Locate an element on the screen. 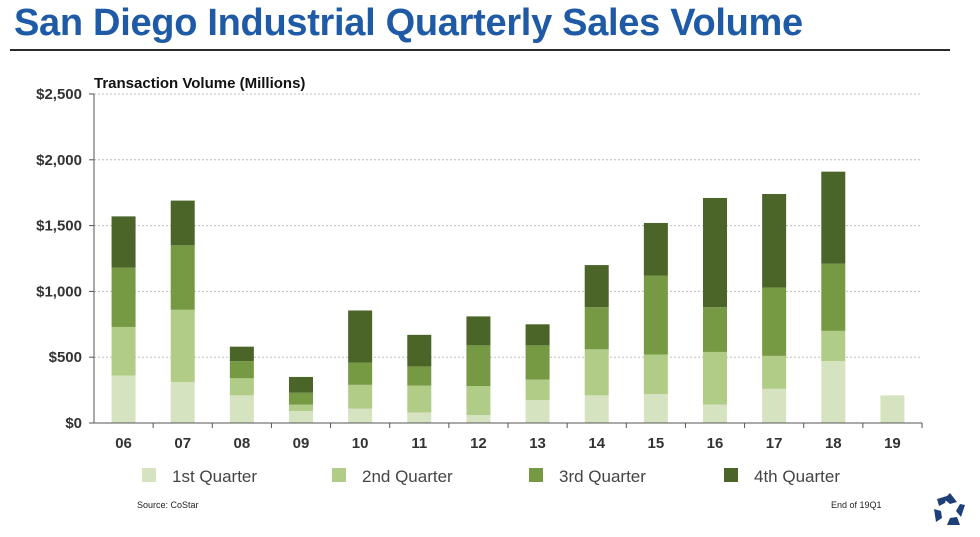 The height and width of the screenshot is (537, 980). bar-08-2nd-quarter is located at coordinates (241, 387).